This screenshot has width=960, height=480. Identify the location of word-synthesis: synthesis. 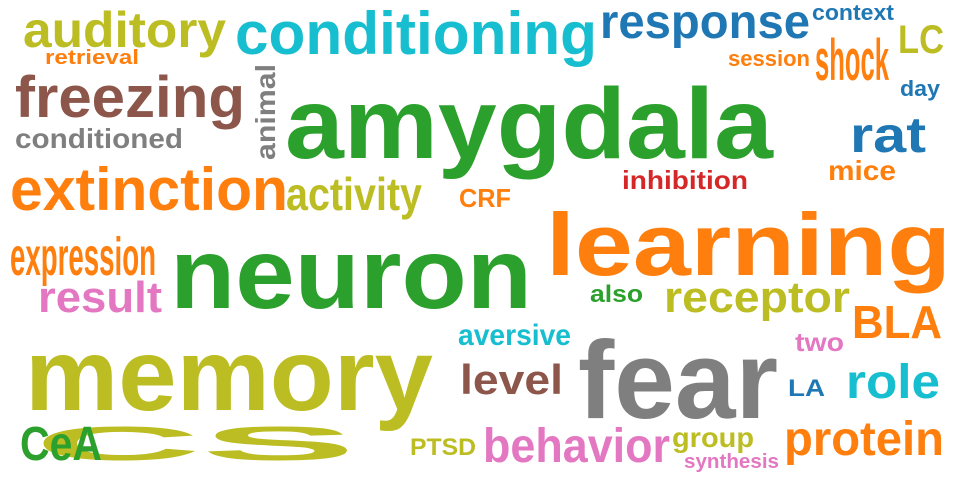
(731, 462).